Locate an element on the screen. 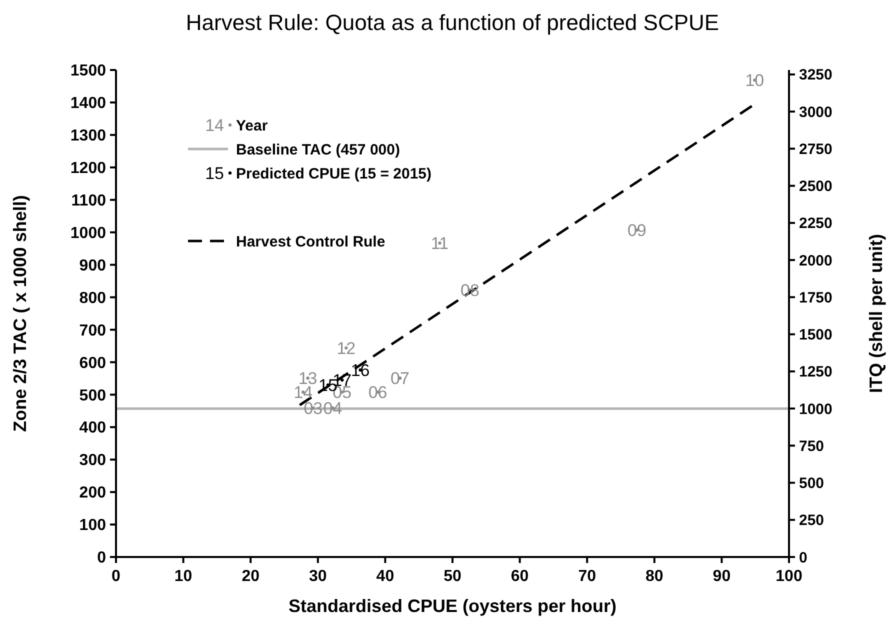 Image resolution: width=896 pixels, height=635 pixels. x-tick-label: 80 is located at coordinates (655, 576).